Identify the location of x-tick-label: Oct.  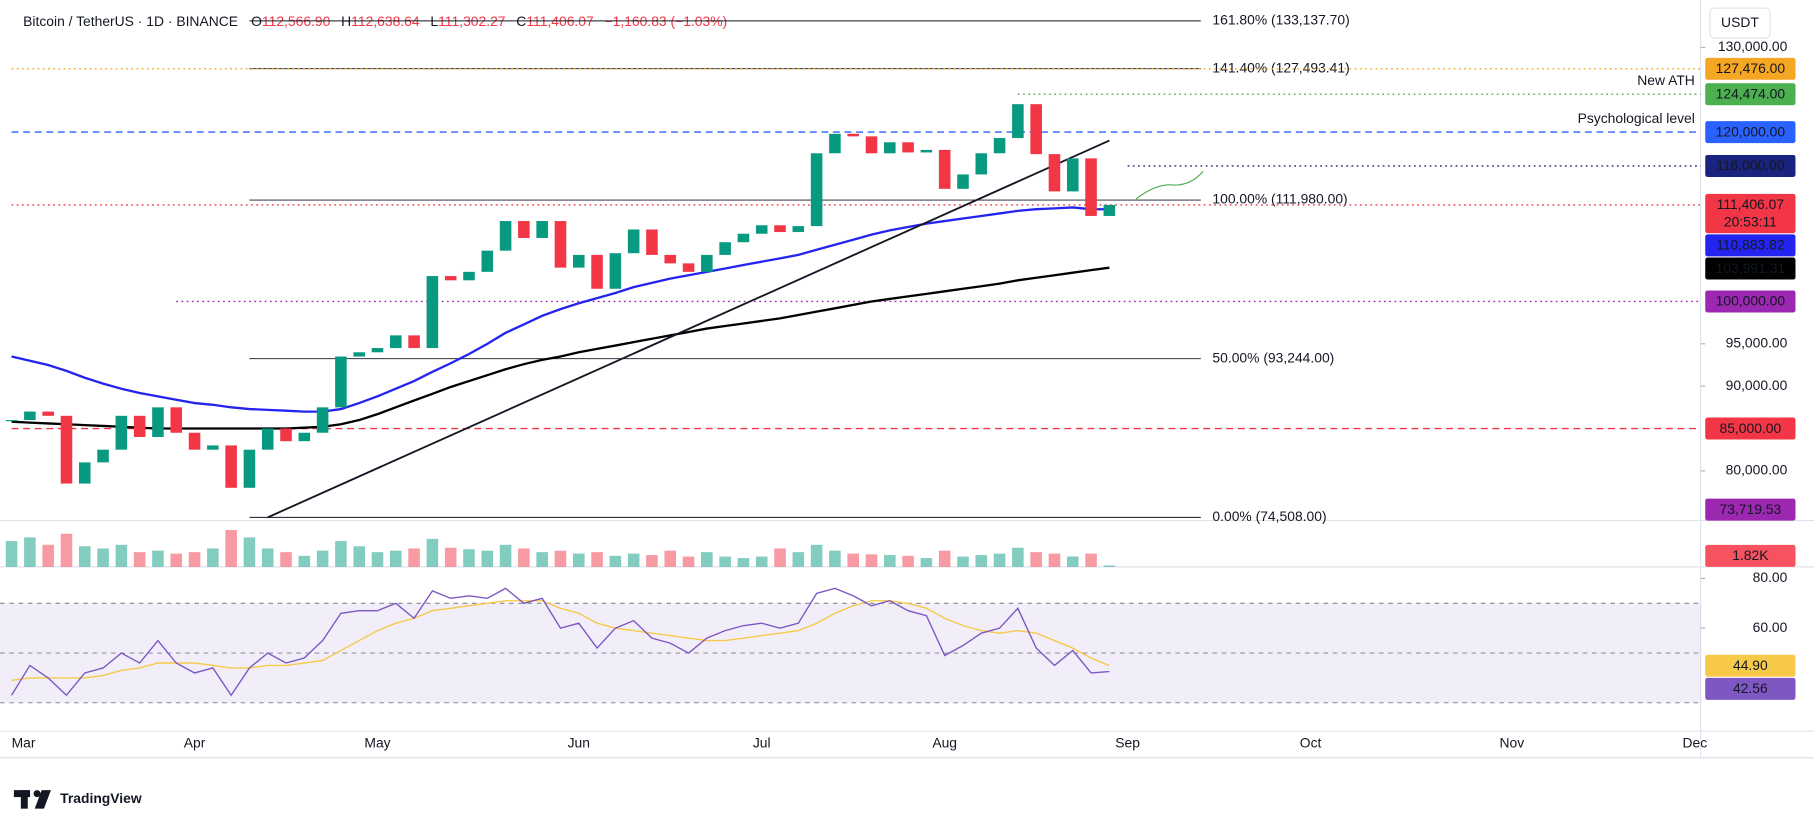
(1311, 743).